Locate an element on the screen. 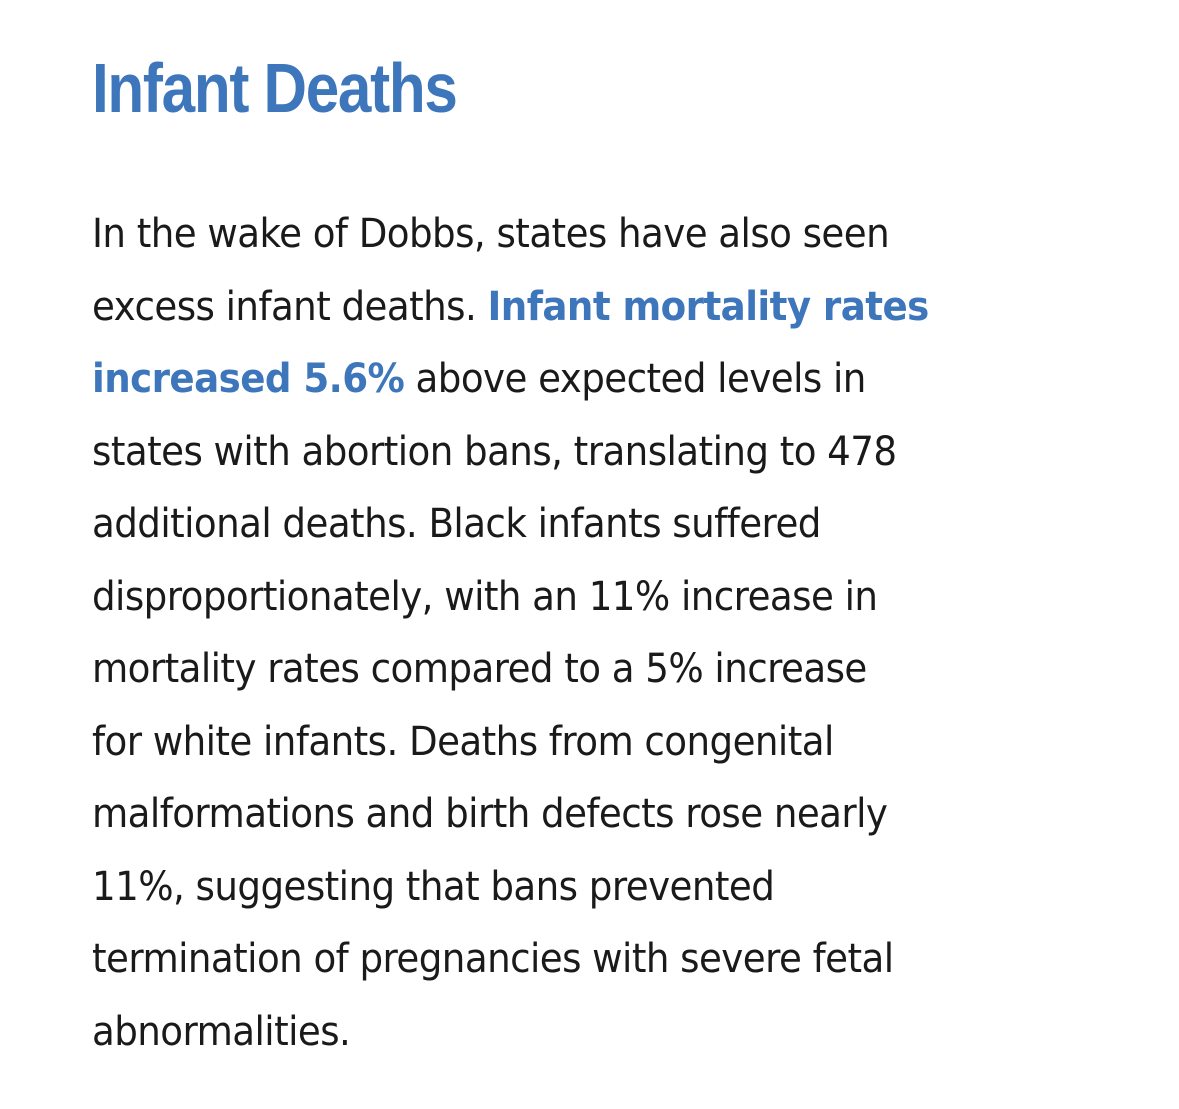 The width and height of the screenshot is (1179, 1109). paragraph-line-3: increased 5.6% above expected levels in is located at coordinates (479, 379).